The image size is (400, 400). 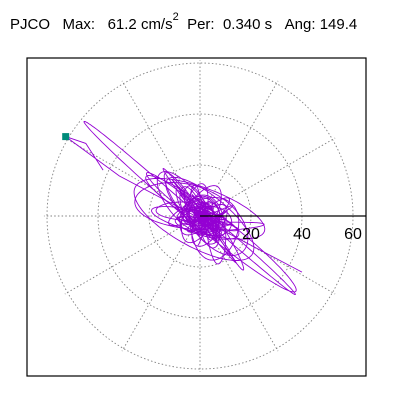 What do you see at coordinates (175, 17) in the screenshot?
I see `max-unit-exponent: 2` at bounding box center [175, 17].